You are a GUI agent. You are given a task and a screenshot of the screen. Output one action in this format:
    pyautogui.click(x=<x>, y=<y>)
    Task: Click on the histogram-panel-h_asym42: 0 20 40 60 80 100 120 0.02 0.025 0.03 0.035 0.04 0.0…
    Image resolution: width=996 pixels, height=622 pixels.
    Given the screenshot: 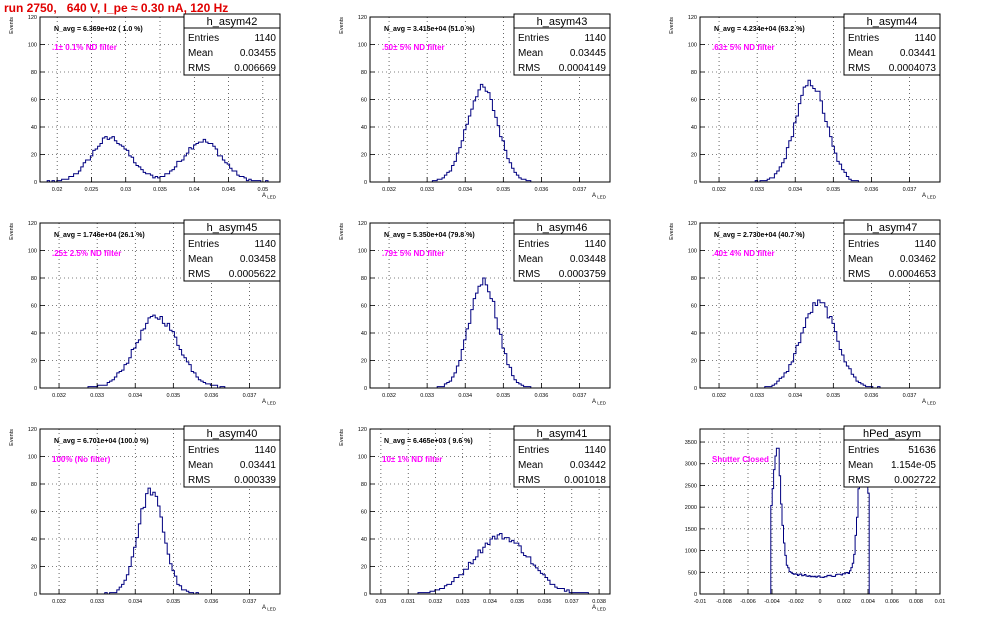 What is the action you would take?
    pyautogui.click(x=145, y=106)
    